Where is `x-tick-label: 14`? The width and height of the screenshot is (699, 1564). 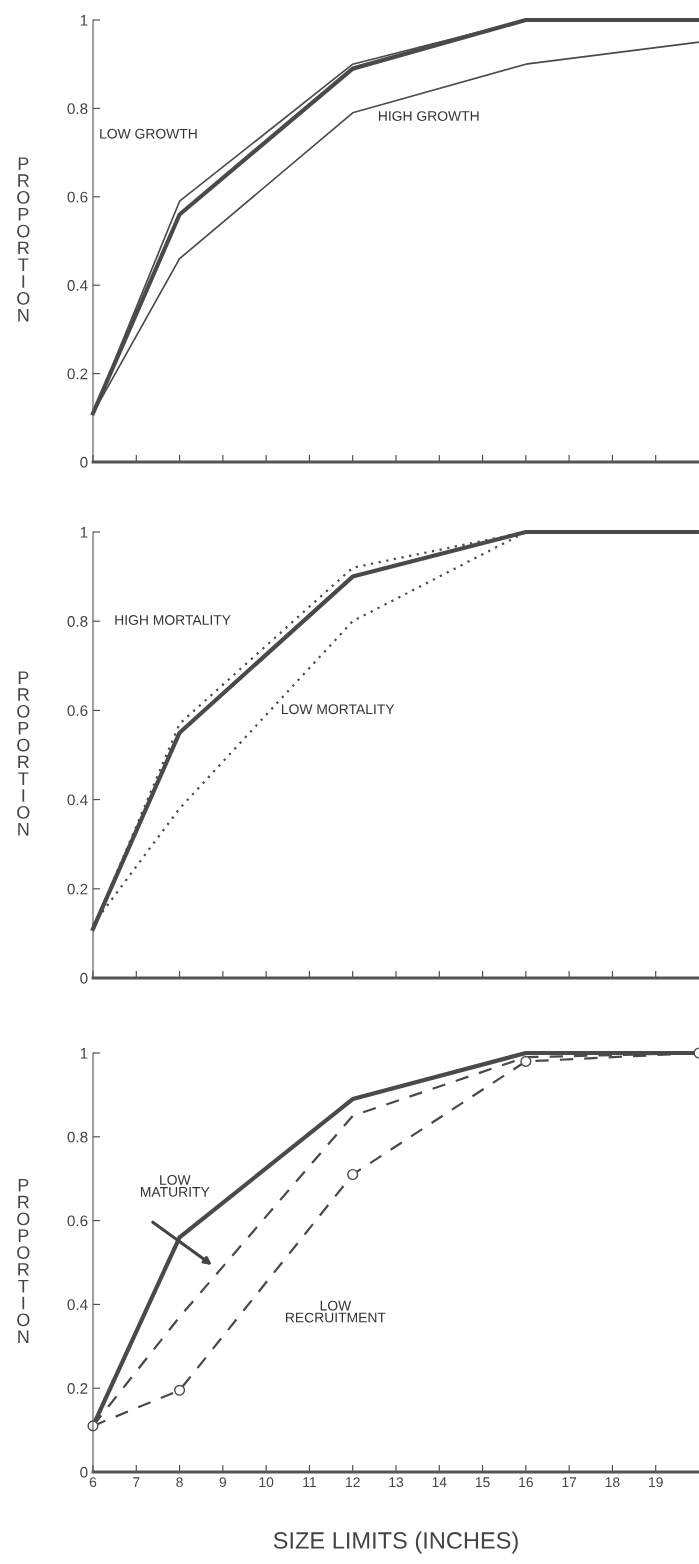 x-tick-label: 14 is located at coordinates (439, 1482).